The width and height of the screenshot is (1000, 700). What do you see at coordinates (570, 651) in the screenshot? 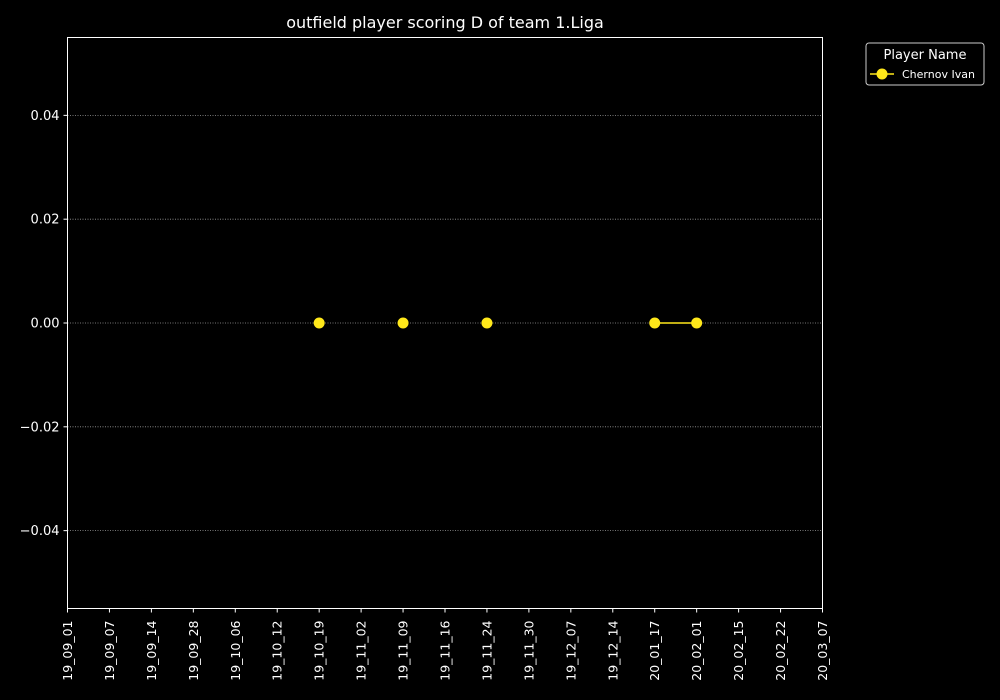
I see `x-tick-label: 19_12_07` at bounding box center [570, 651].